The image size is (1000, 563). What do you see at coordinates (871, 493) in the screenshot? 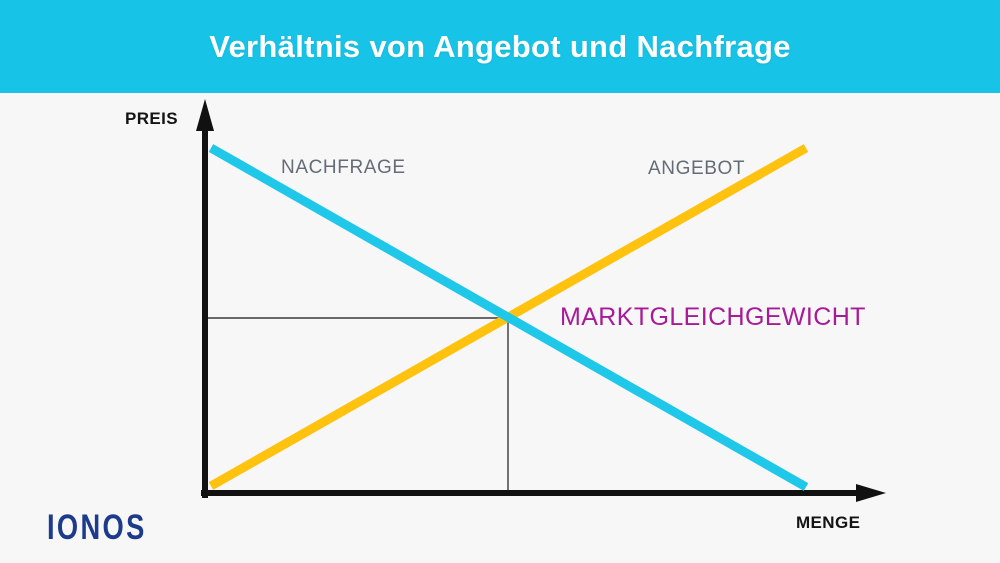
I see `x-axis-arrowhead` at bounding box center [871, 493].